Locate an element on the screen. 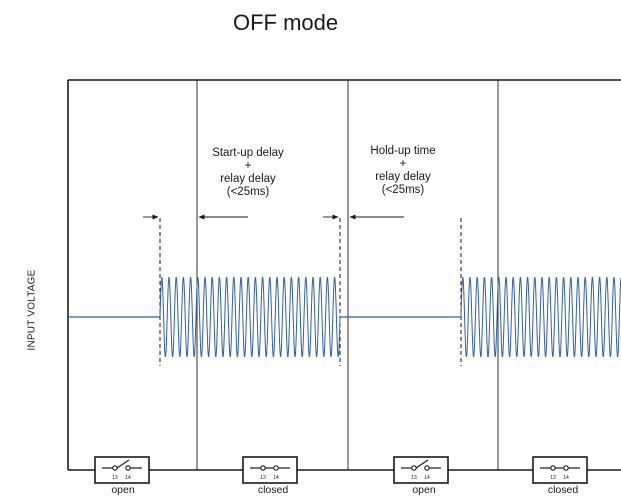 This screenshot has width=621, height=498. holdup-line-1: Hold-up time is located at coordinates (403, 151).